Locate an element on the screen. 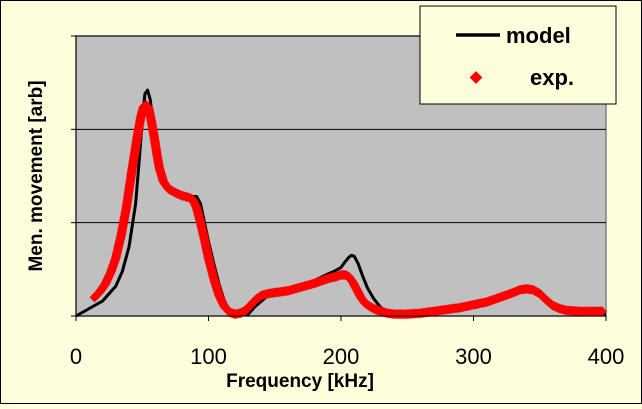 Image resolution: width=642 pixels, height=409 pixels. x-tick-label: 0 is located at coordinates (76, 356).